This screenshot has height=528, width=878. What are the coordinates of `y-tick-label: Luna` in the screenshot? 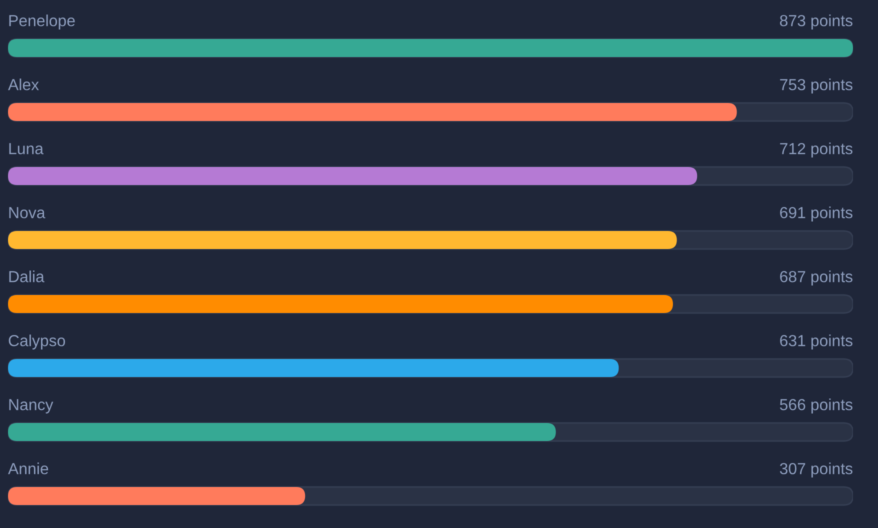 It's located at (26, 148).